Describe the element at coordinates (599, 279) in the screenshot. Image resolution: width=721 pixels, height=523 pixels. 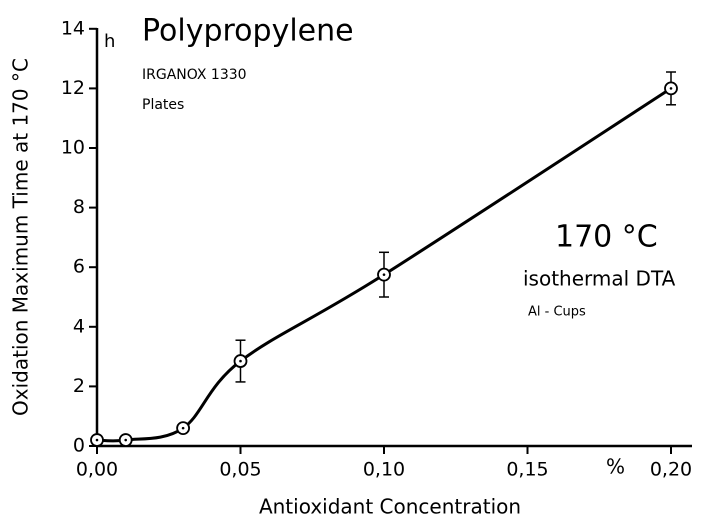
I see `annotation: isothermal DTA` at that location.